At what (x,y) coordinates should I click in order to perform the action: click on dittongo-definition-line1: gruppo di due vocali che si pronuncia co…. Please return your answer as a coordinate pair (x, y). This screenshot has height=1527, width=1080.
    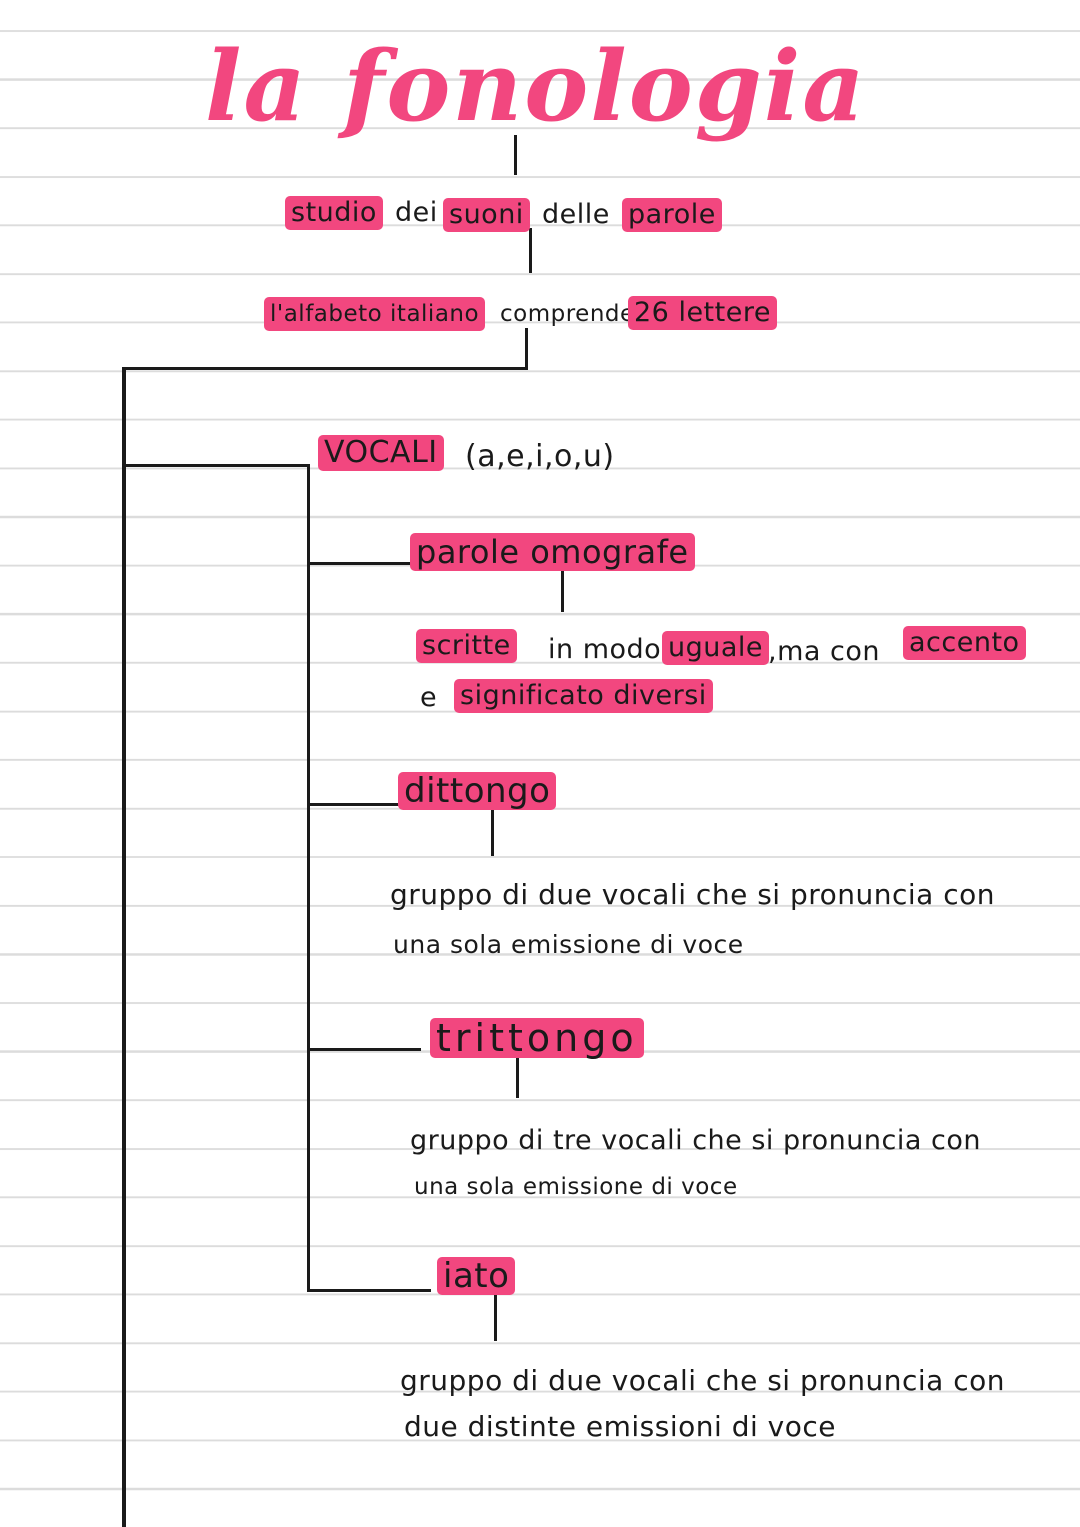
    Looking at the image, I should click on (692, 894).